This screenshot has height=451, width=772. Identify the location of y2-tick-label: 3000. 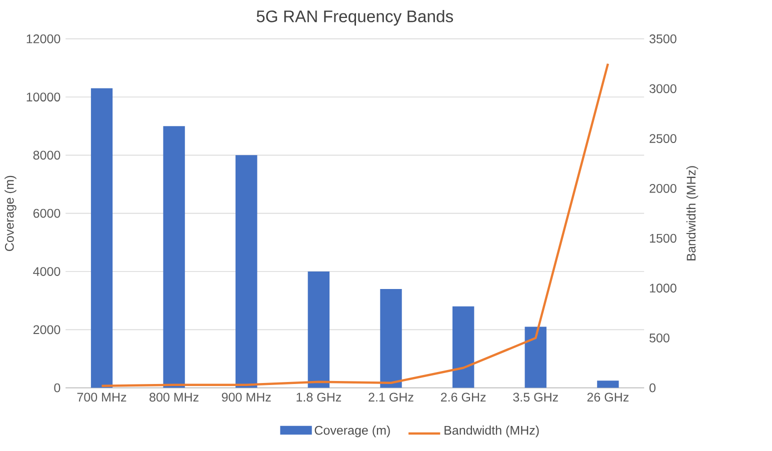
(663, 89).